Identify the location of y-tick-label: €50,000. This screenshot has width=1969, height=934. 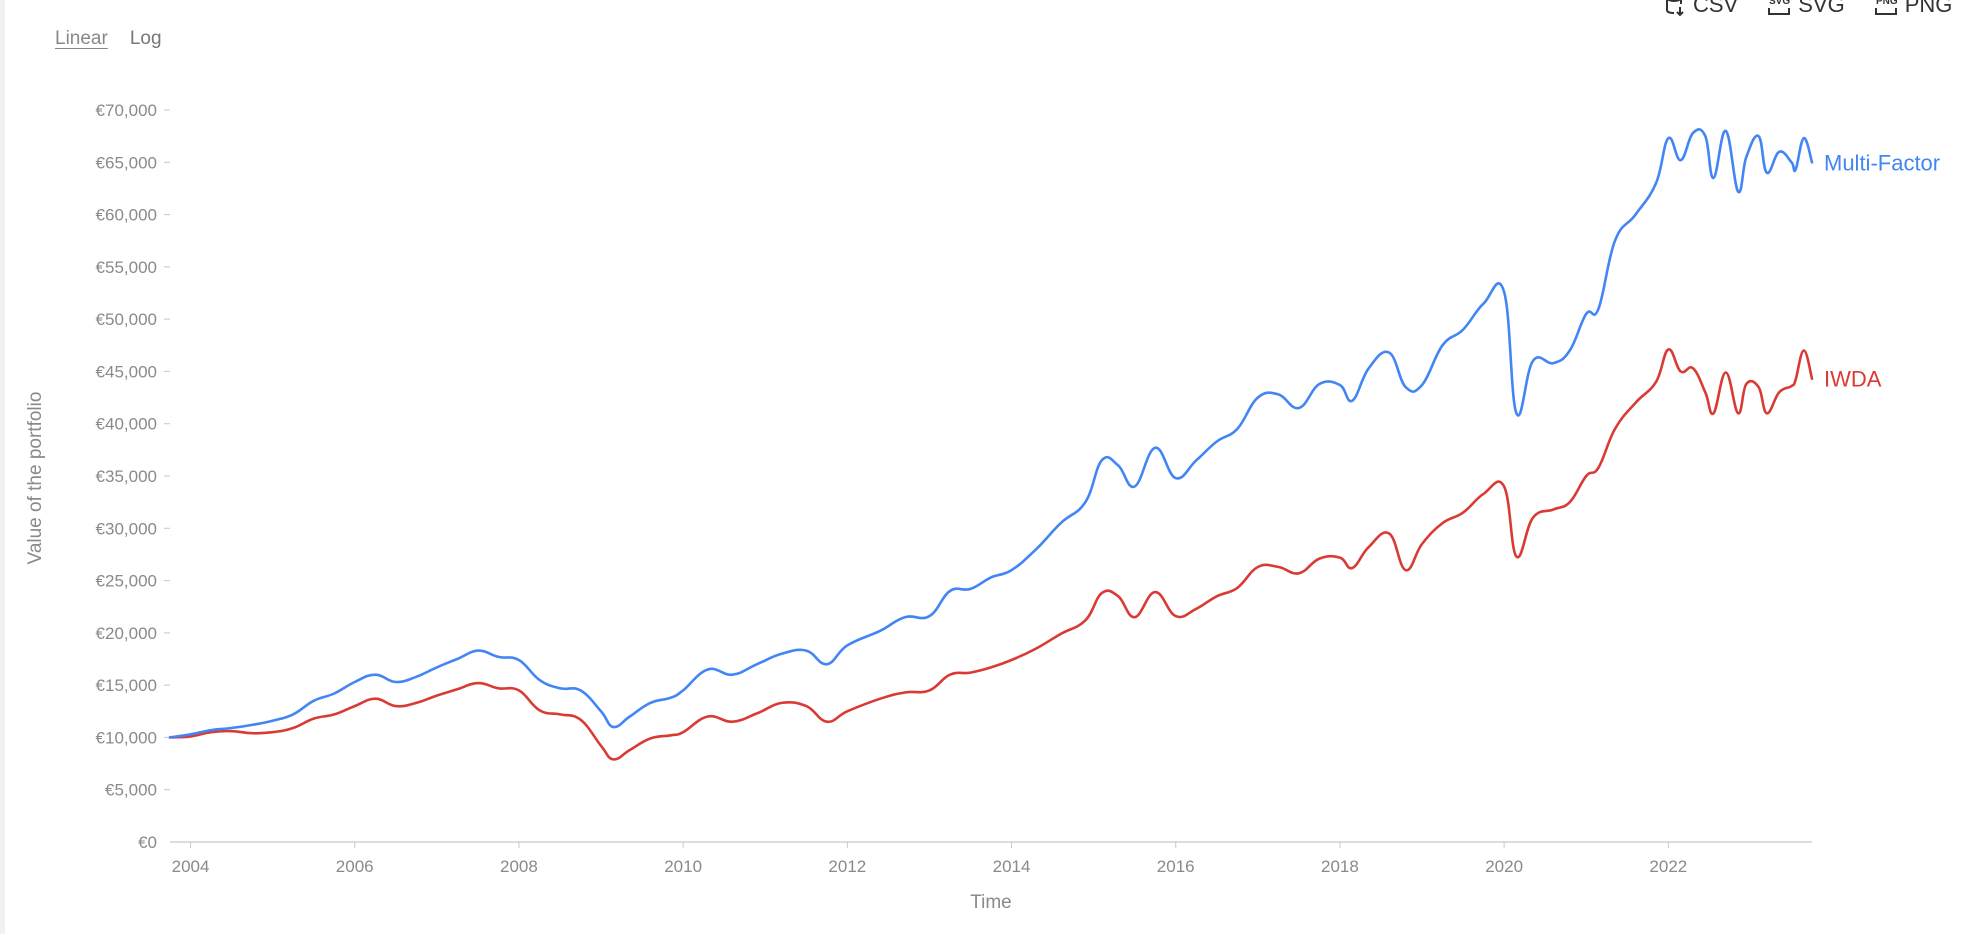
(126, 319).